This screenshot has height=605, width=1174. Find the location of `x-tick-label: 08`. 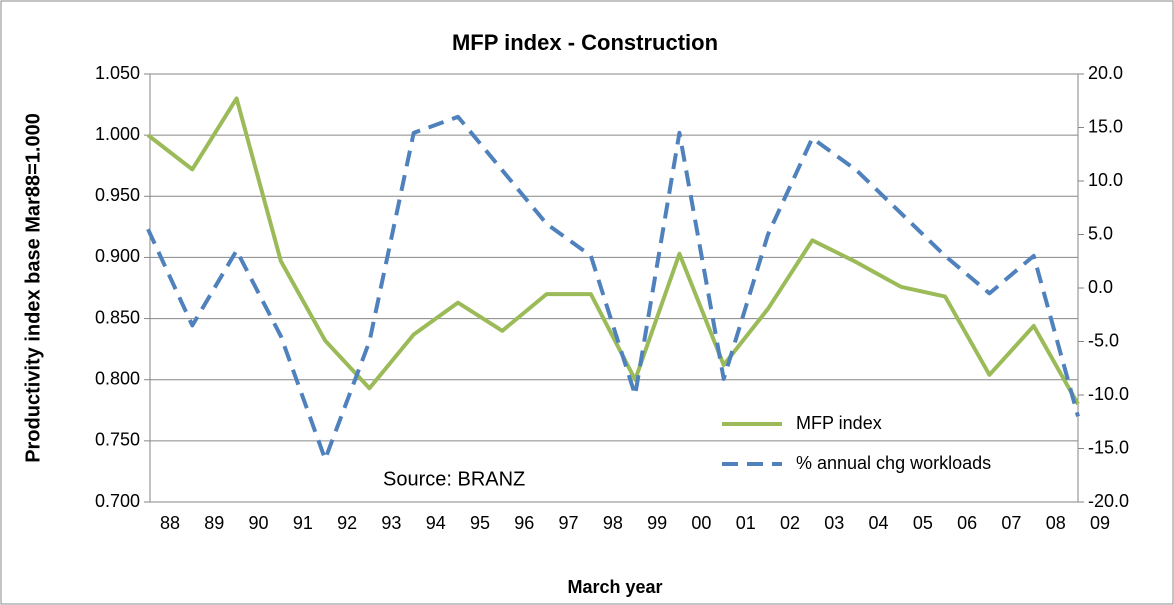

x-tick-label: 08 is located at coordinates (1056, 523).